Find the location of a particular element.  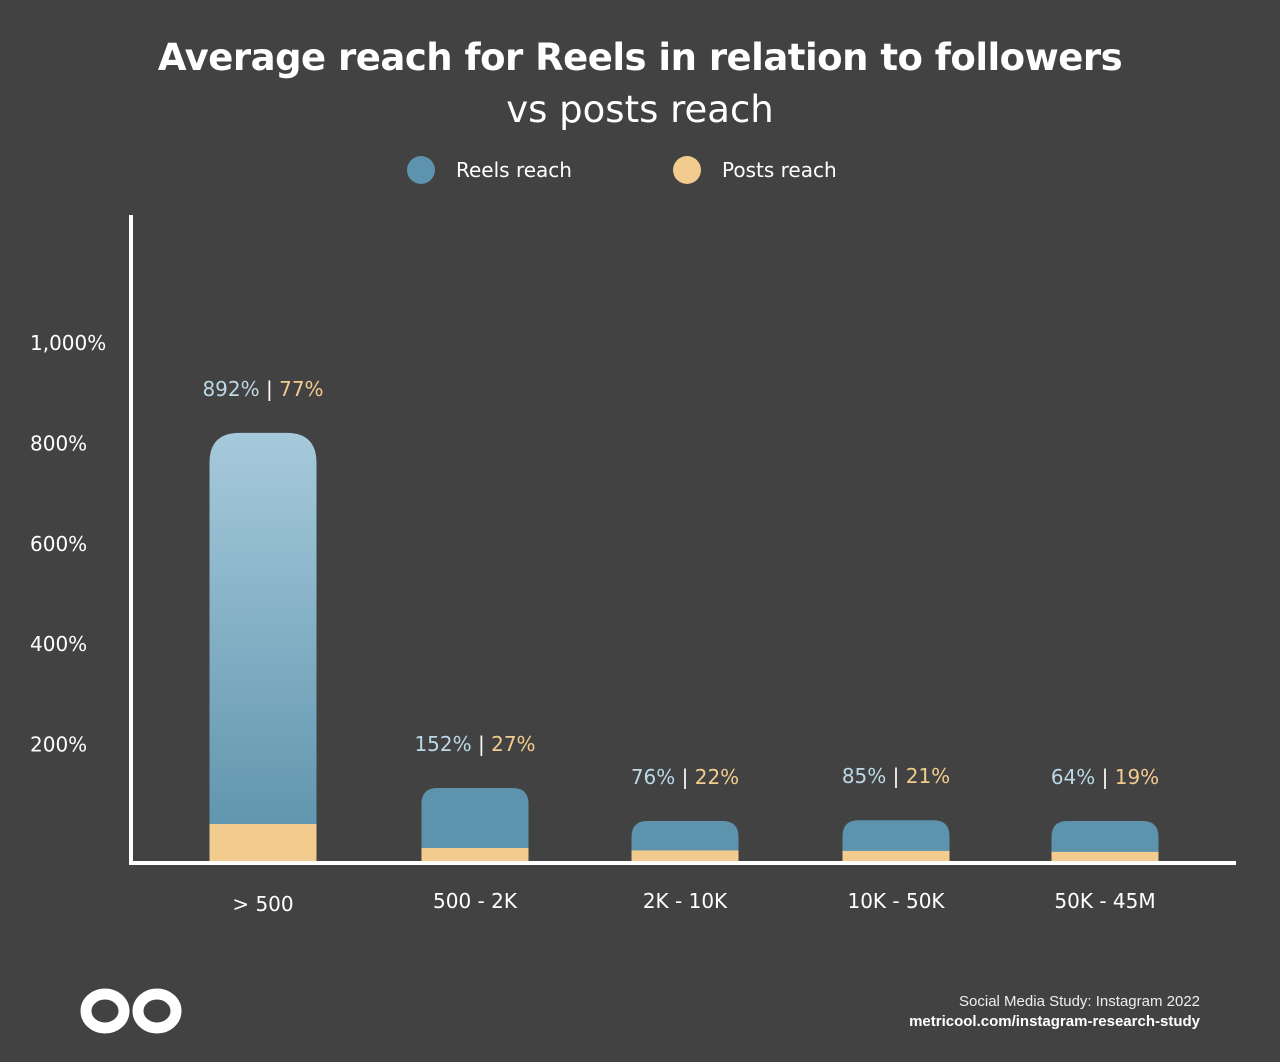

data-label-posts: 21% is located at coordinates (928, 776).